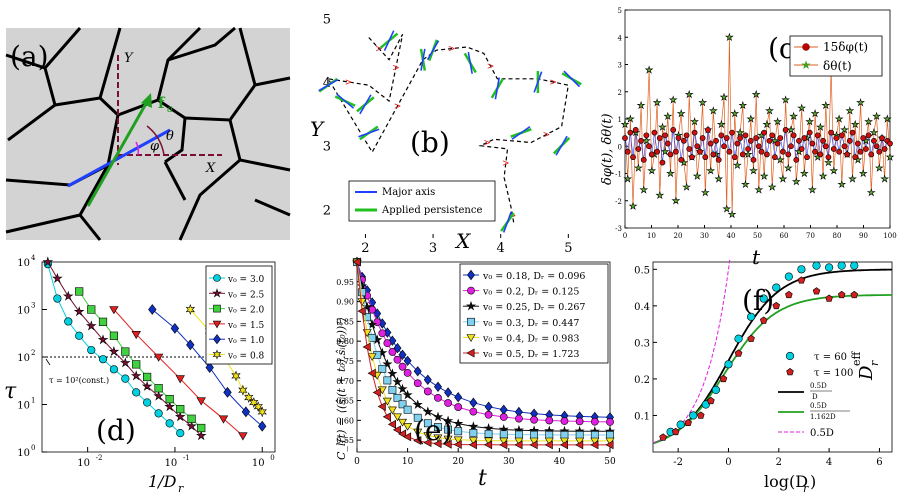 The width and height of the screenshot is (904, 503). Describe the element at coordinates (823, 417) in the screenshot. I see `legend-green-den: 1.162D` at that location.